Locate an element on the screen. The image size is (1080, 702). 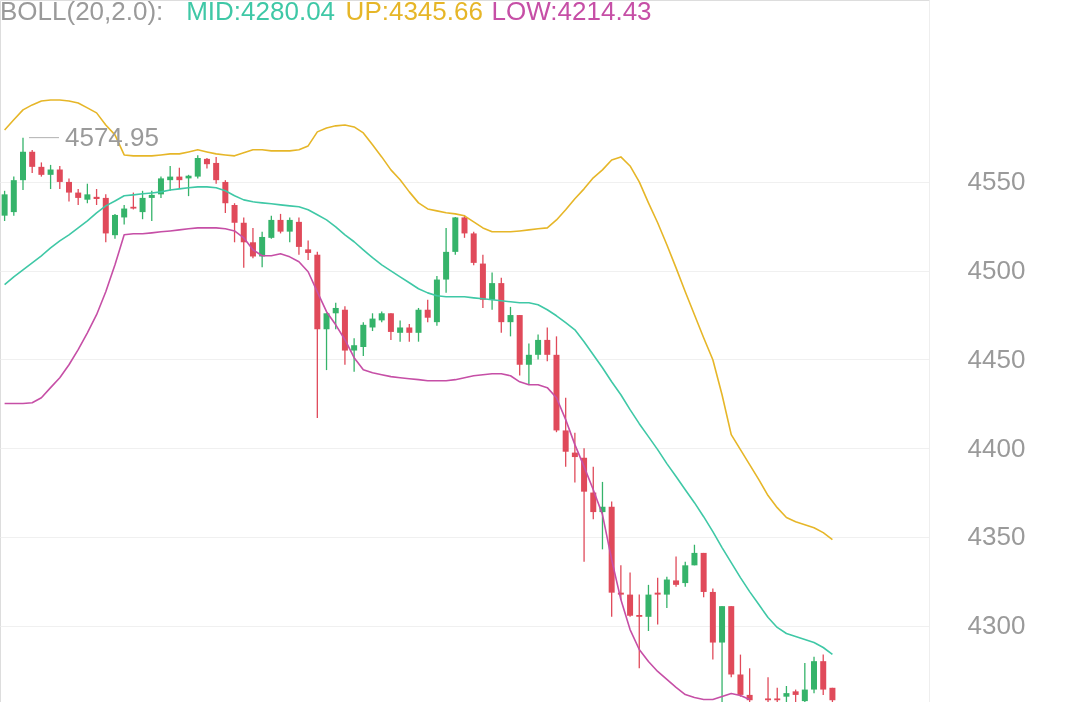
y-tick-label: 4550 is located at coordinates (996, 181).